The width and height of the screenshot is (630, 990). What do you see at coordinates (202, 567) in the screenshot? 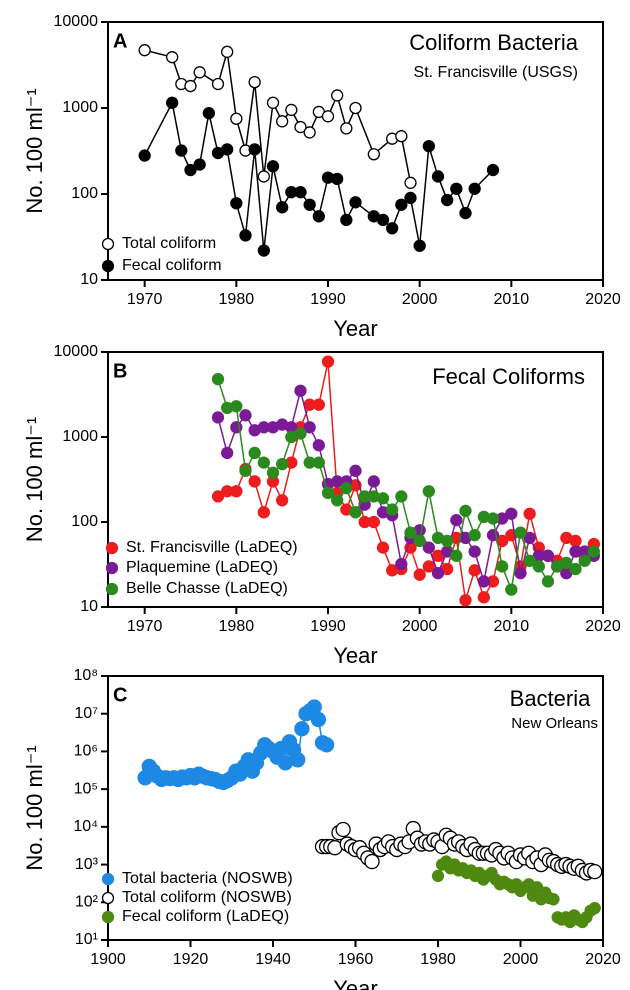
I see `legend-label: Plaquemine (LaDEQ)` at bounding box center [202, 567].